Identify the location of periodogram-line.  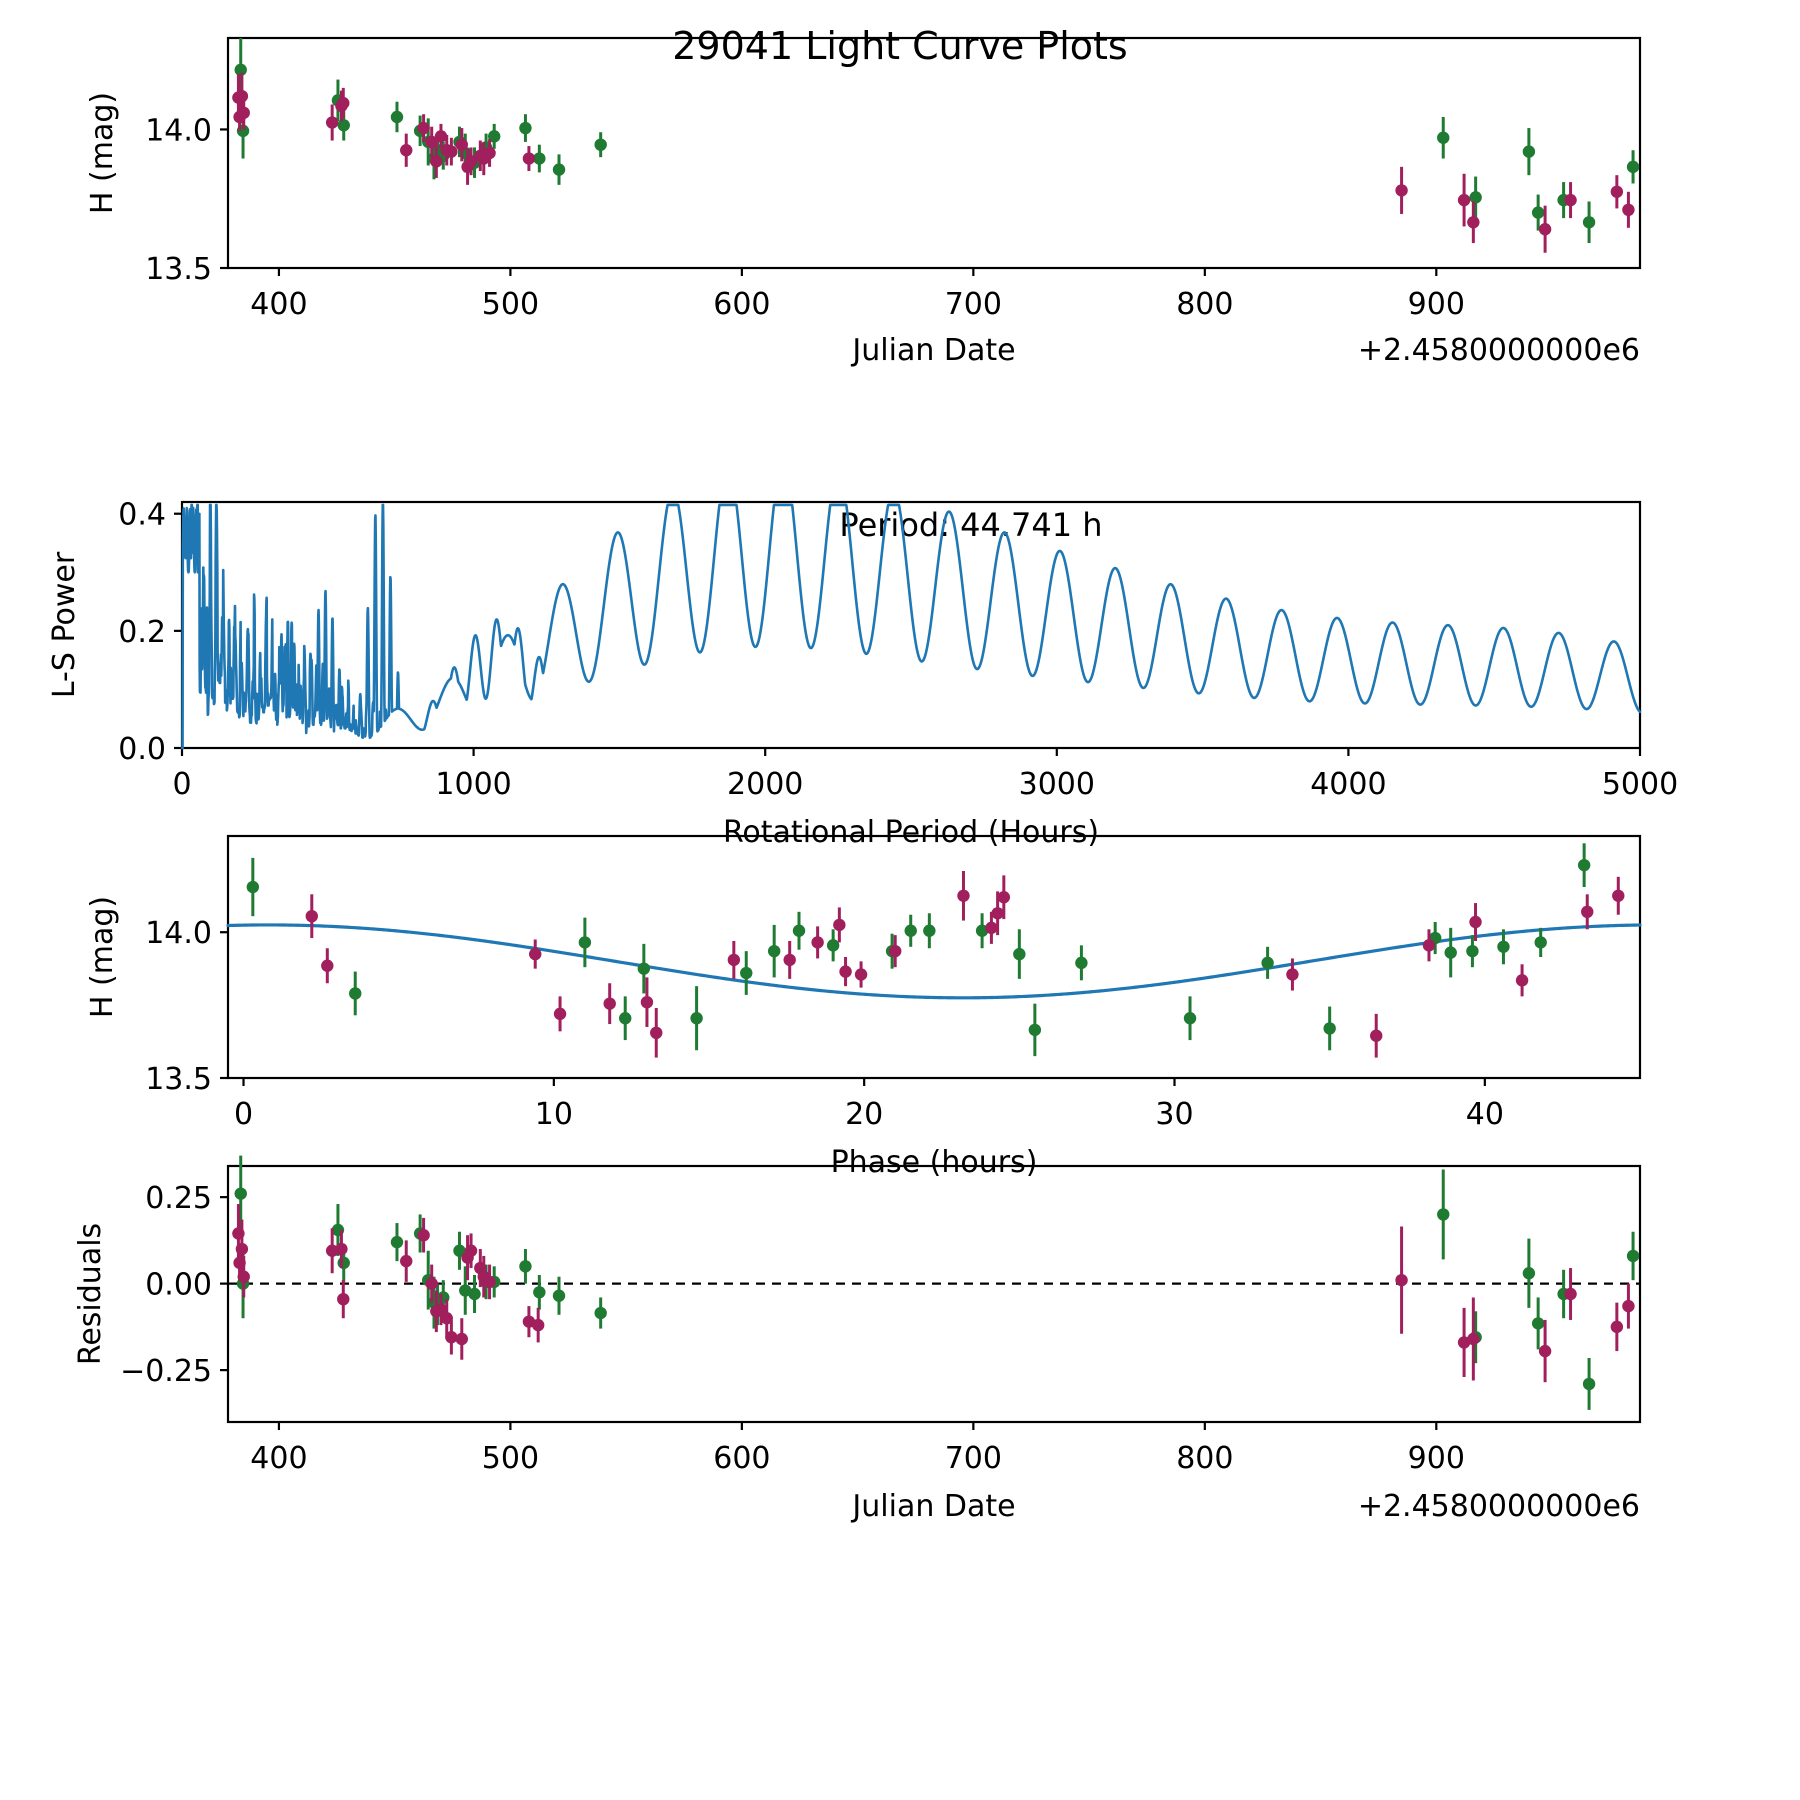
(911, 626).